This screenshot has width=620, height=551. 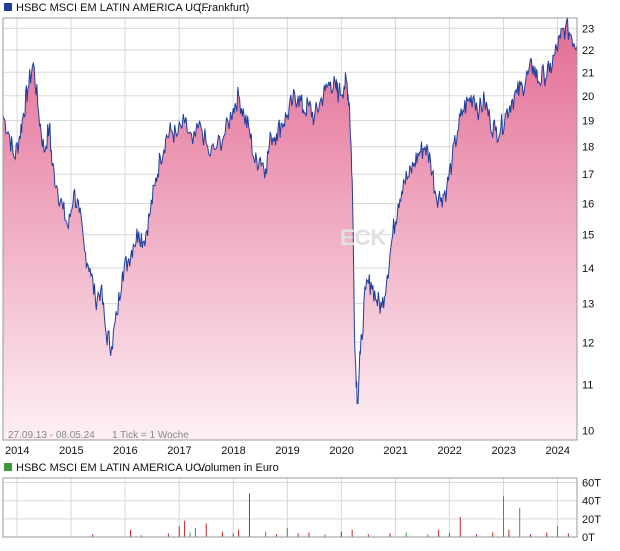 What do you see at coordinates (588, 29) in the screenshot?
I see `y-tick-label: 23` at bounding box center [588, 29].